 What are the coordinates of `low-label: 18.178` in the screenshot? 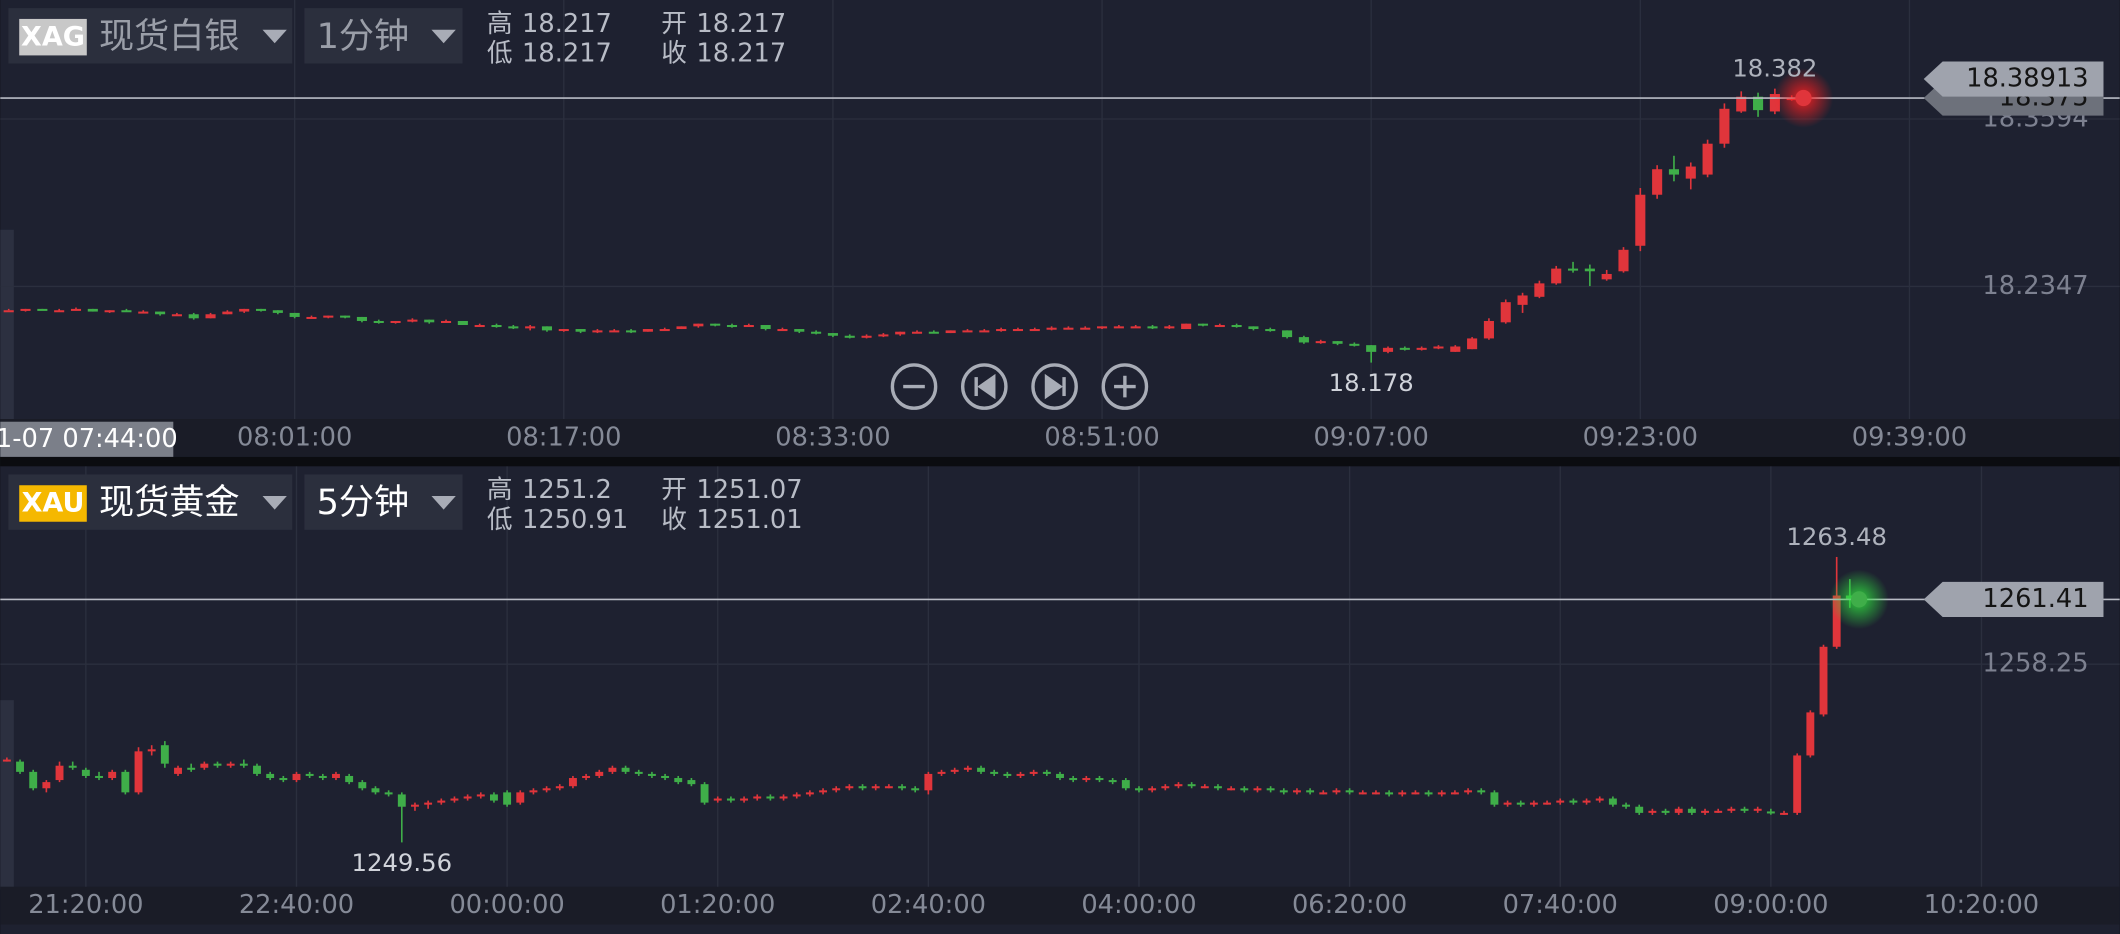 It's located at (1371, 382).